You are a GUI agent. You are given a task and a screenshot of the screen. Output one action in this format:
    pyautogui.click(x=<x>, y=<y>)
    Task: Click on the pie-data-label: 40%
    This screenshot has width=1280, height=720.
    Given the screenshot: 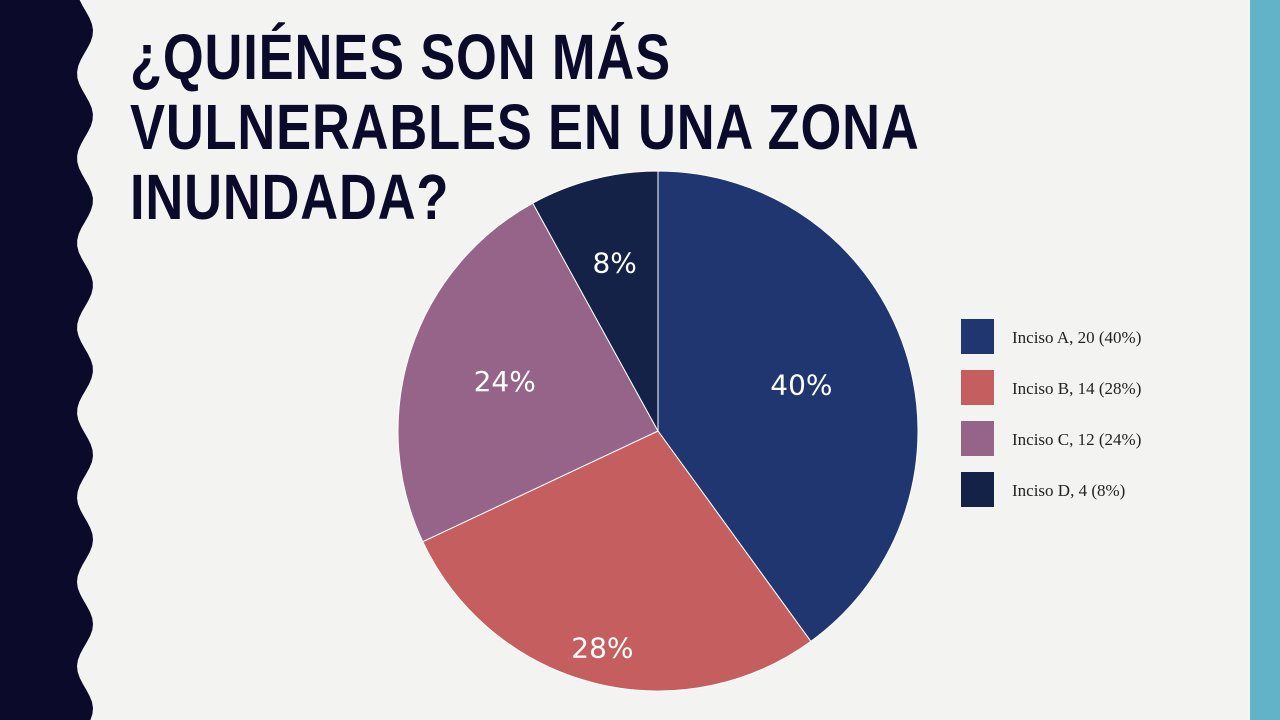 What is the action you would take?
    pyautogui.click(x=801, y=384)
    